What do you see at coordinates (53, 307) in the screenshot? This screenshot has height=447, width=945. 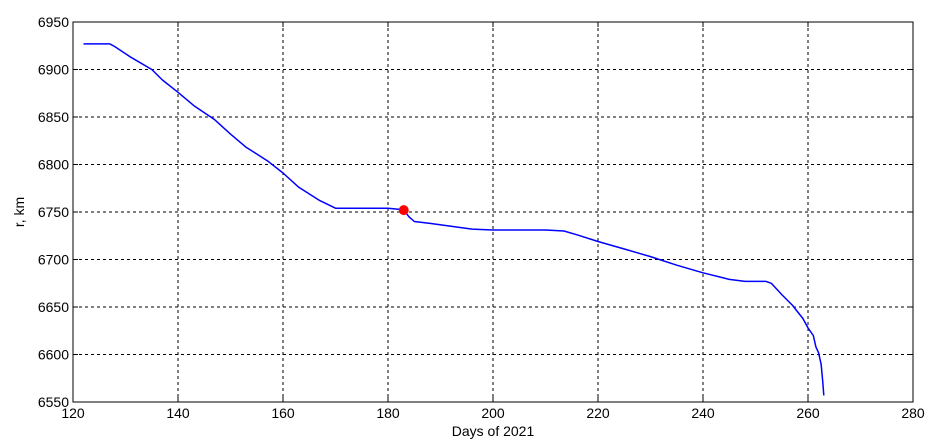 I see `y-tick-label: 6650` at bounding box center [53, 307].